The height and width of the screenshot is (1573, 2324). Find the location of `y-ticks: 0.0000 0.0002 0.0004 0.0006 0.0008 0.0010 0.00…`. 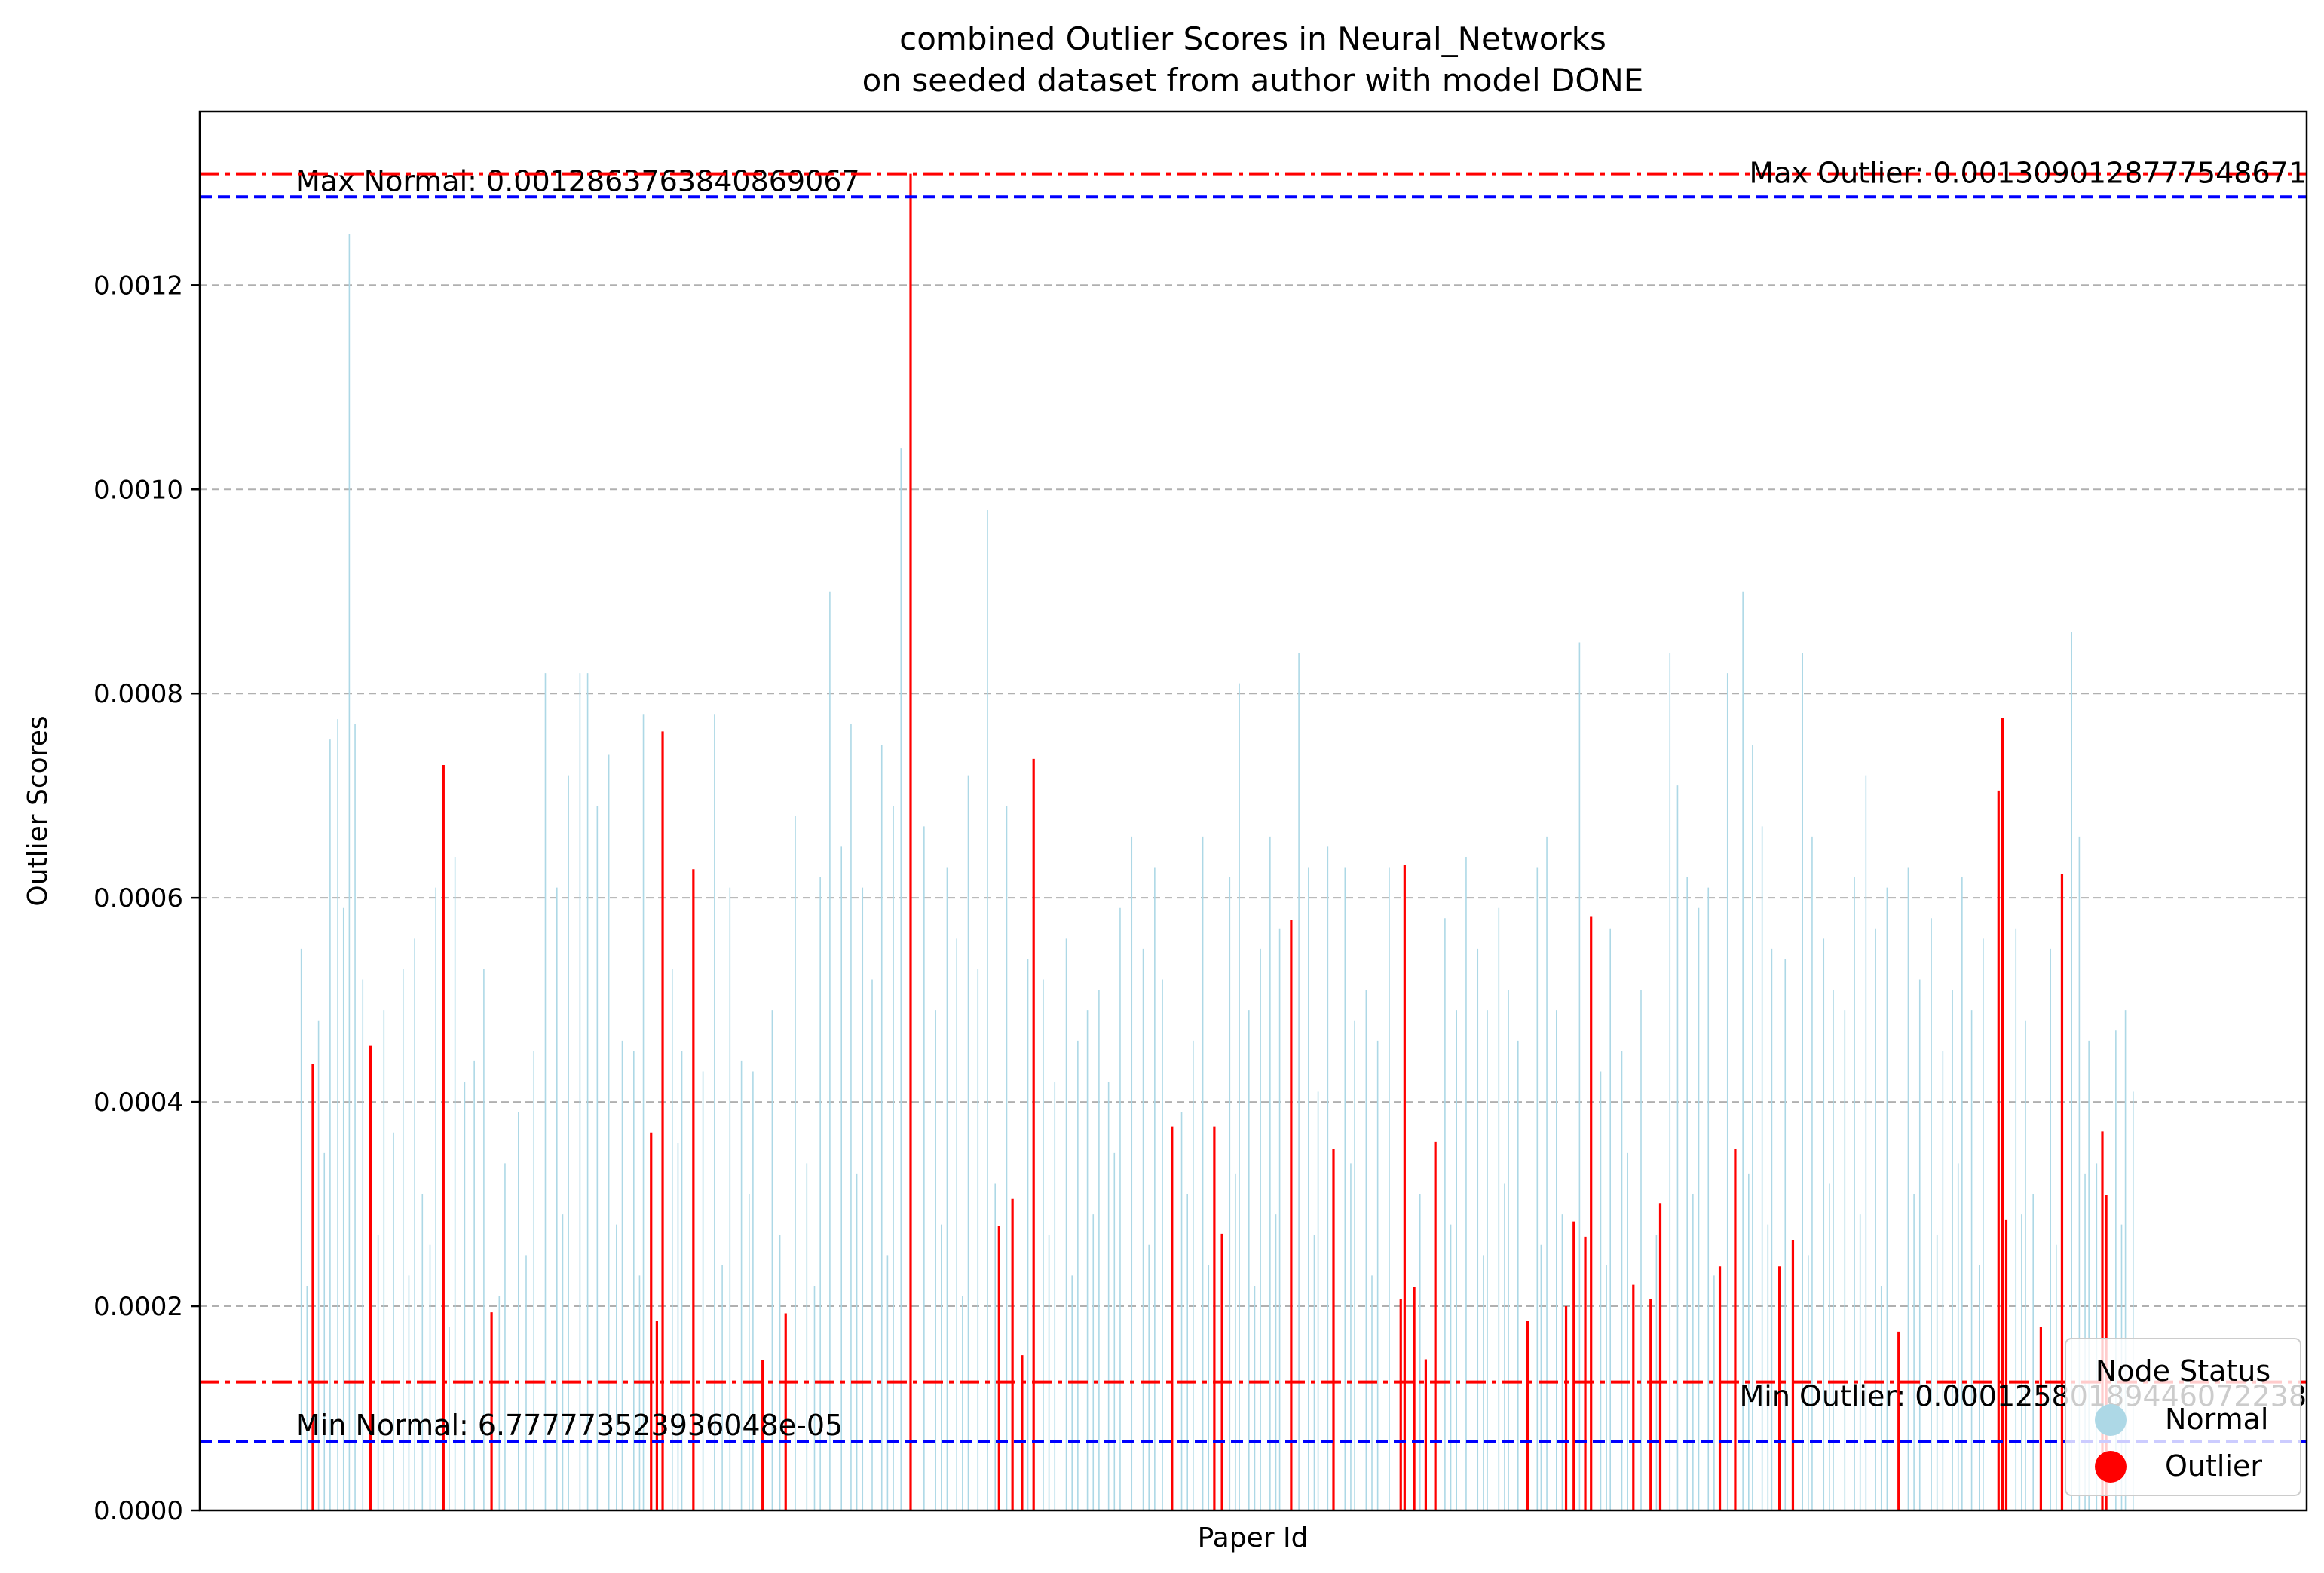

y-ticks: 0.0000 0.0002 0.0004 0.0006 0.0008 0.0010 0.00… is located at coordinates (146, 898).